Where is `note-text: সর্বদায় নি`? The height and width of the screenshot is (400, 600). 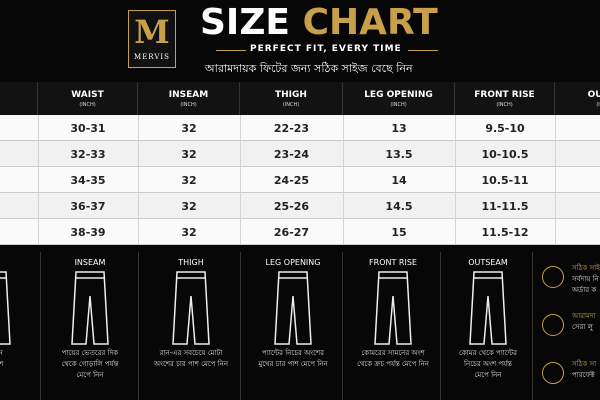
note-text: সর্বদায় নি is located at coordinates (585, 279).